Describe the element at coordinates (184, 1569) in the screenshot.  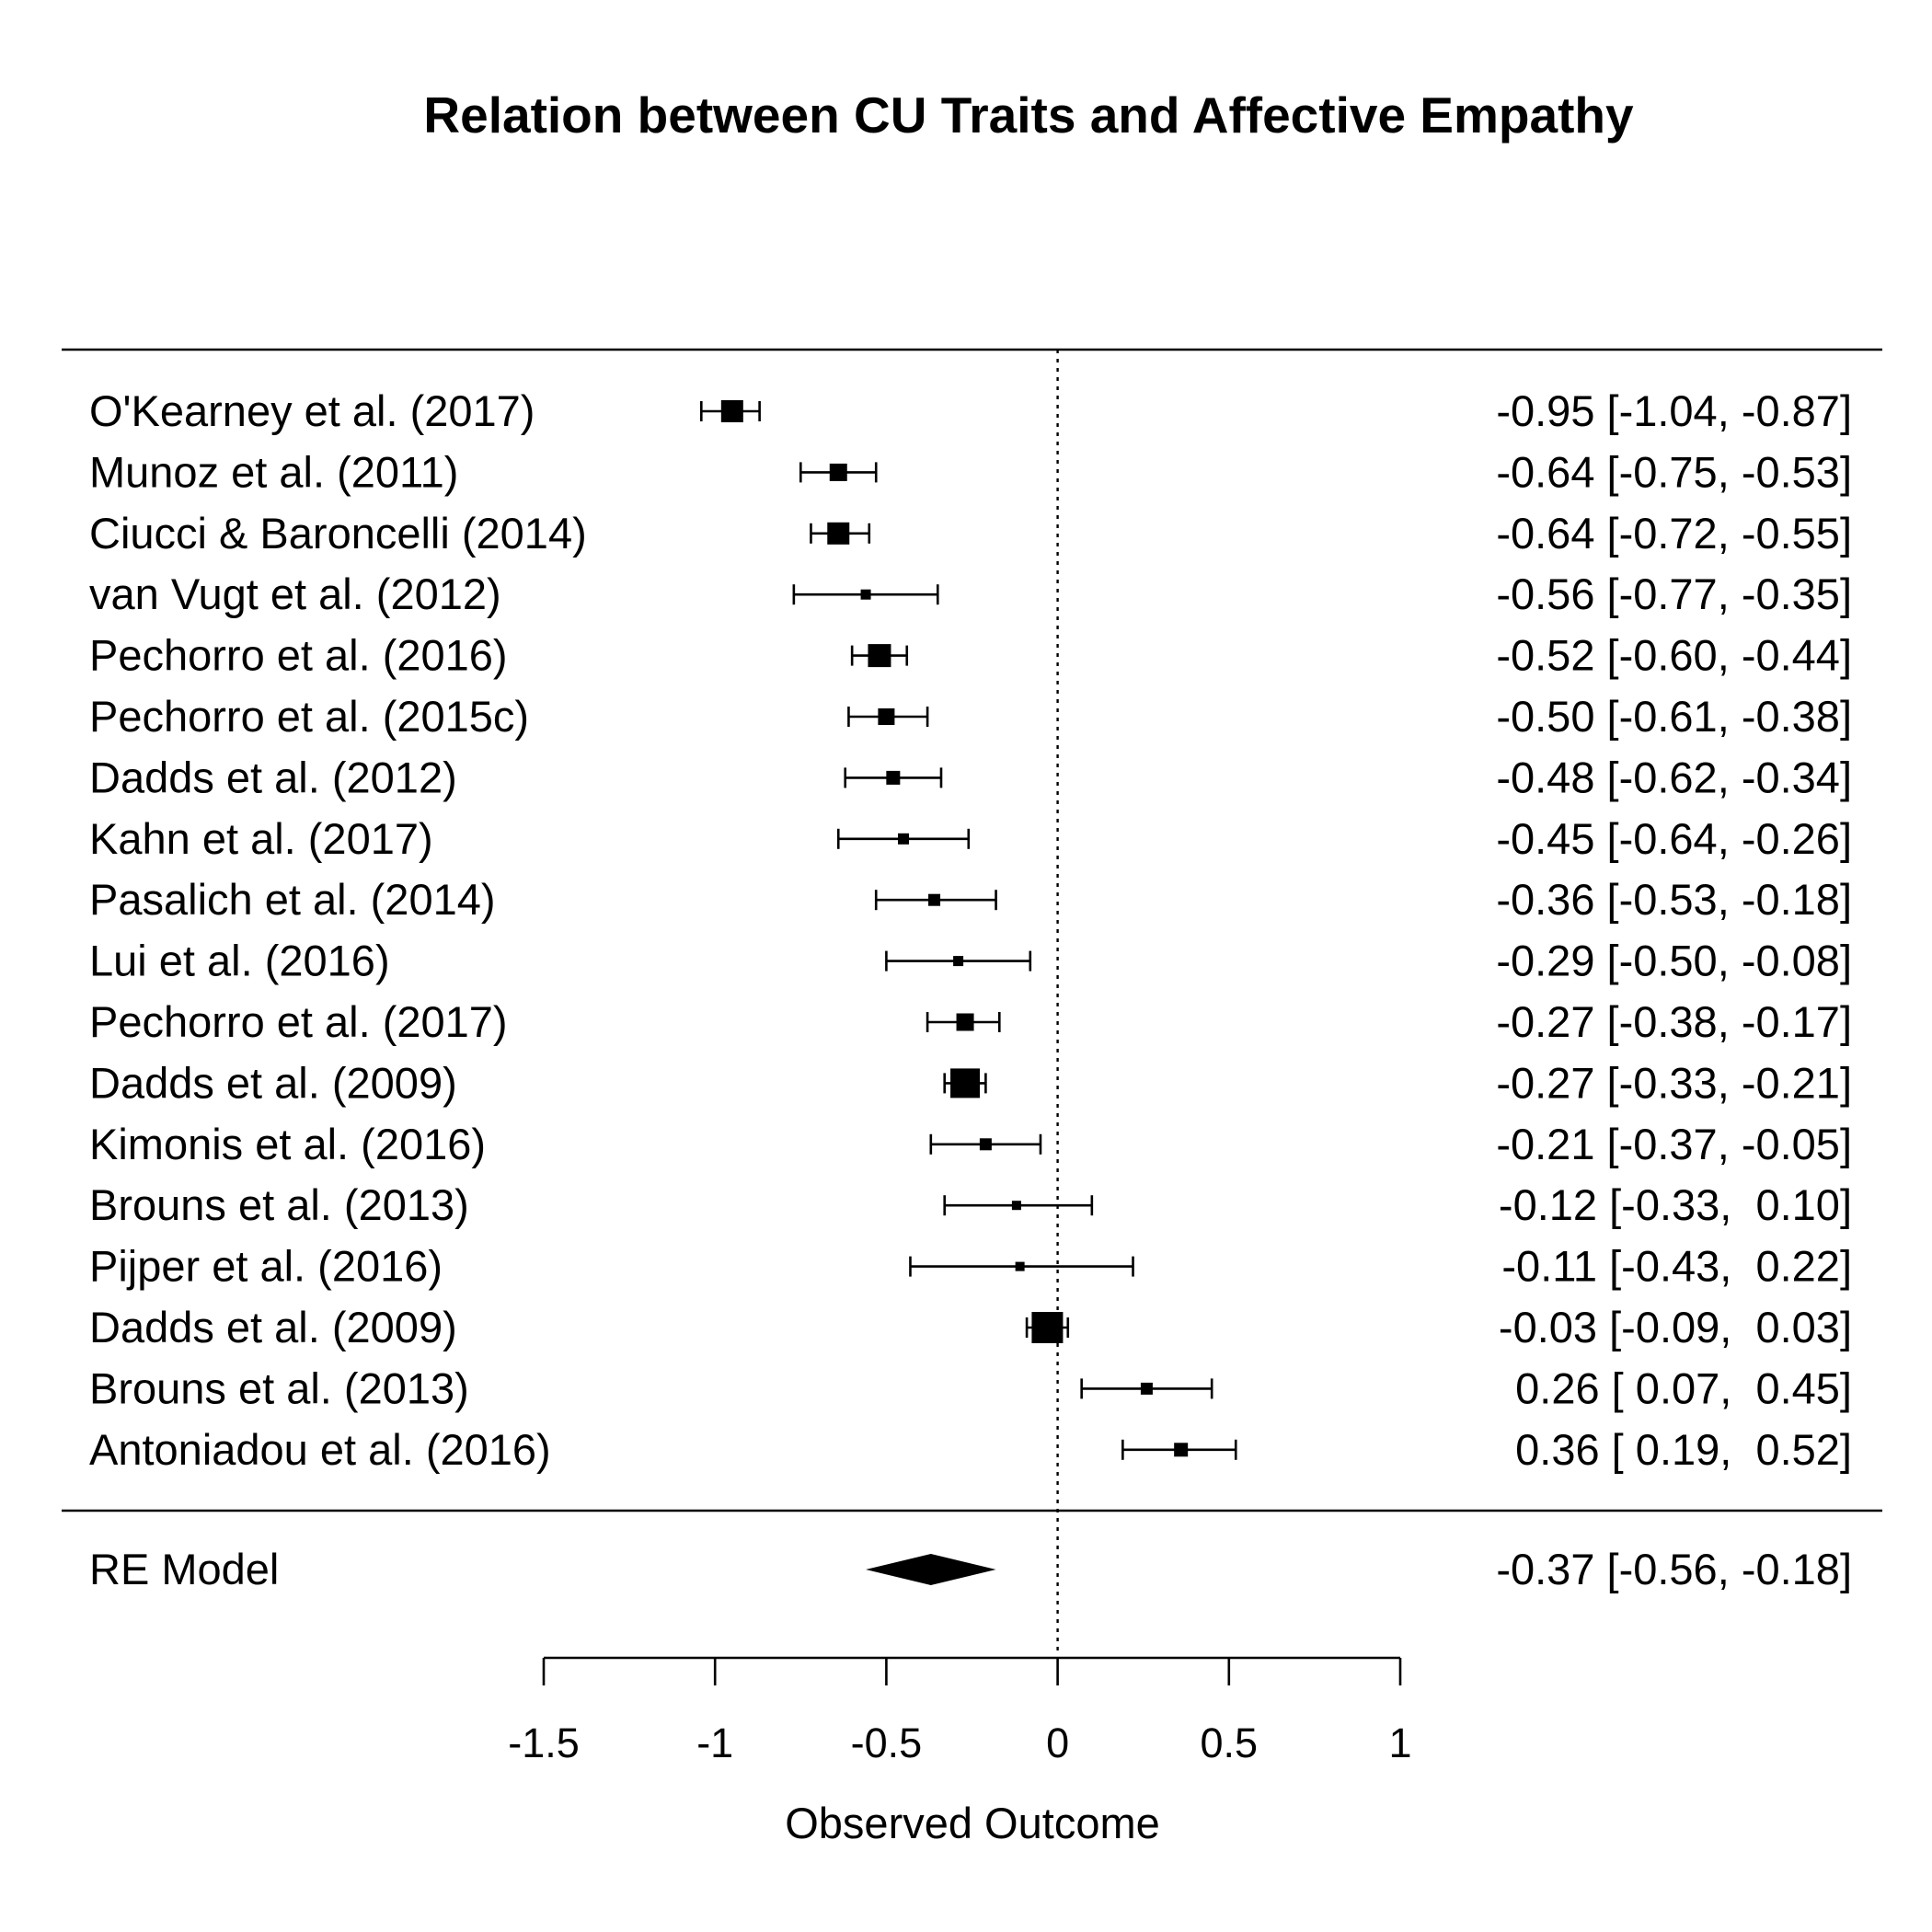
I see `summary-label: RE Model` at that location.